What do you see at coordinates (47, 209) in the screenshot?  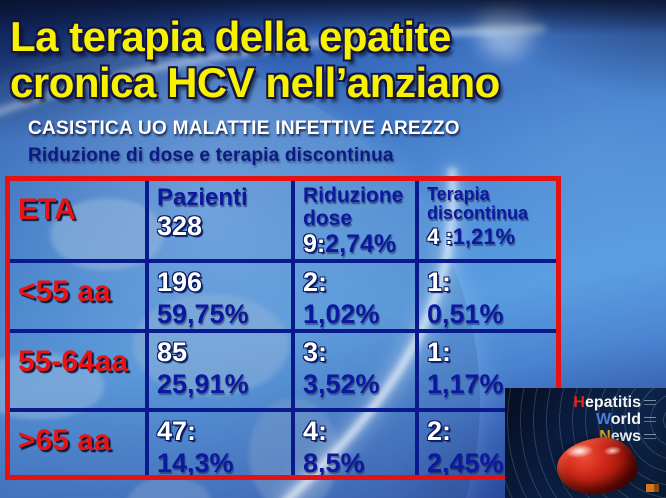 I see `header-eta-label: ETA` at bounding box center [47, 209].